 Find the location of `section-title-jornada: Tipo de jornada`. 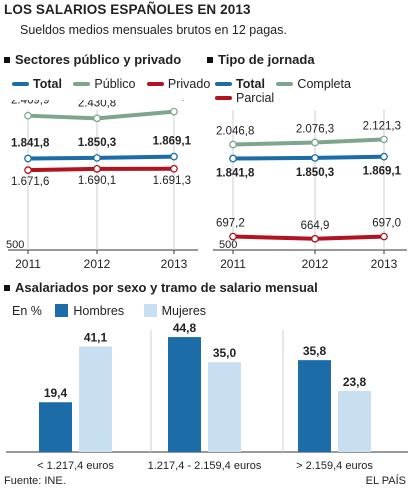

section-title-jornada: Tipo de jornada is located at coordinates (266, 59).